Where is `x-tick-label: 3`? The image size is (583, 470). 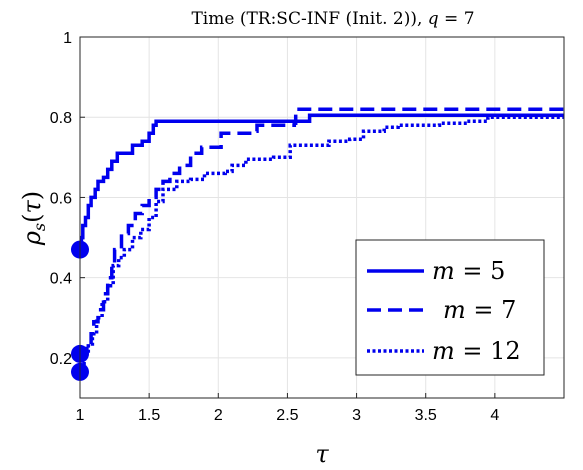 x-tick-label: 3 is located at coordinates (356, 415).